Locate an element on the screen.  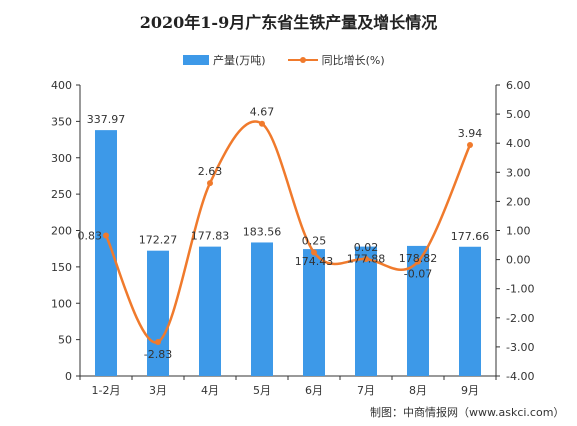
x-tick-label: 9月 is located at coordinates (470, 390).